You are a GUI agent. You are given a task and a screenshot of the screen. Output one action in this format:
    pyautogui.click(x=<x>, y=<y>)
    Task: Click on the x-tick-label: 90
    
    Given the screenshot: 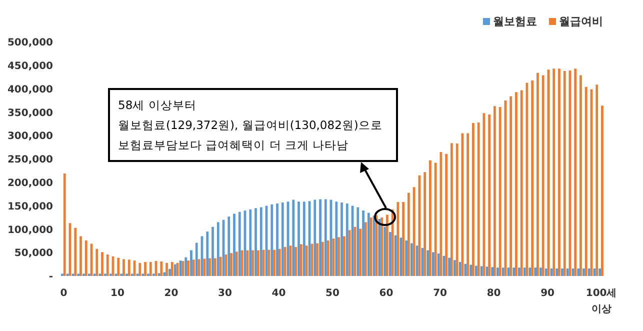 What is the action you would take?
    pyautogui.click(x=547, y=293)
    